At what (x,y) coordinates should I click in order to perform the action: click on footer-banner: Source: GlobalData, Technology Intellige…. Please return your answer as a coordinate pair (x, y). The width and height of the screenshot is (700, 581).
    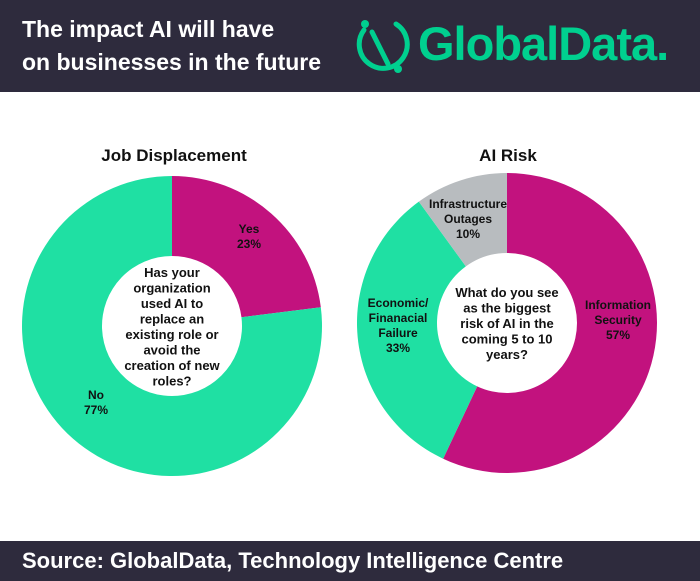
    Looking at the image, I should click on (350, 561).